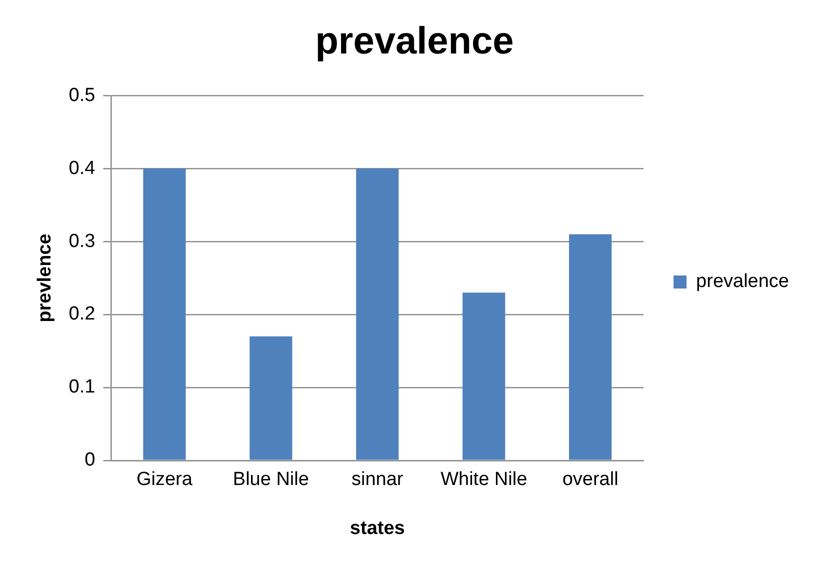 The image size is (813, 564). What do you see at coordinates (484, 479) in the screenshot?
I see `x-tick-label: White Nile` at bounding box center [484, 479].